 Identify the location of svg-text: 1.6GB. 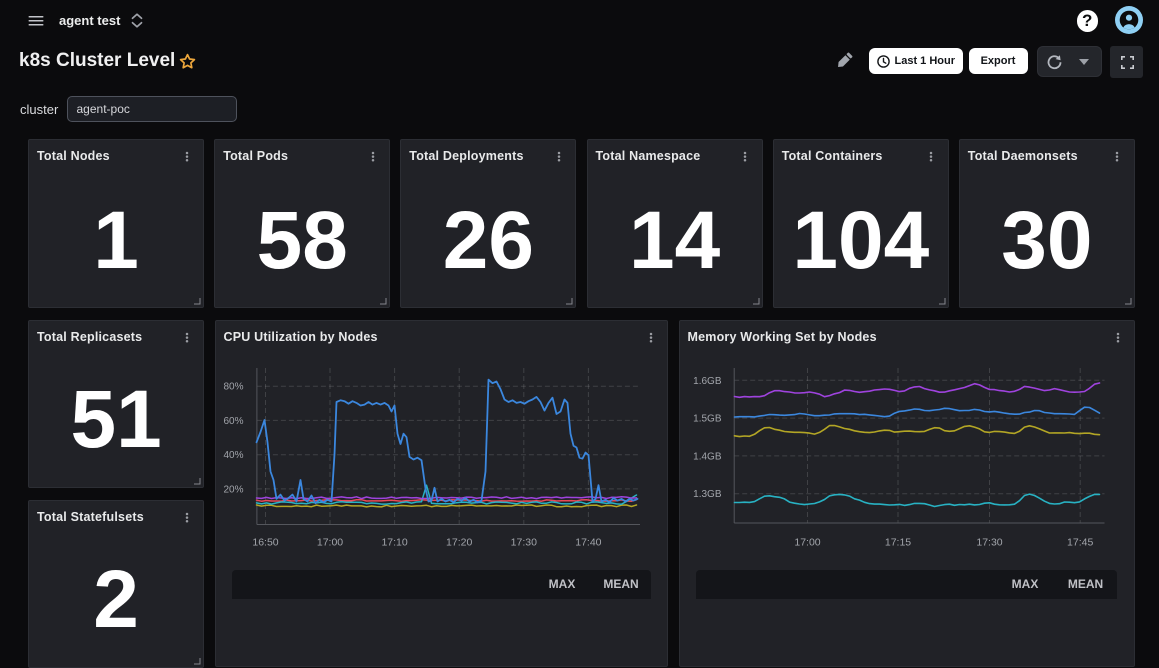
(707, 381).